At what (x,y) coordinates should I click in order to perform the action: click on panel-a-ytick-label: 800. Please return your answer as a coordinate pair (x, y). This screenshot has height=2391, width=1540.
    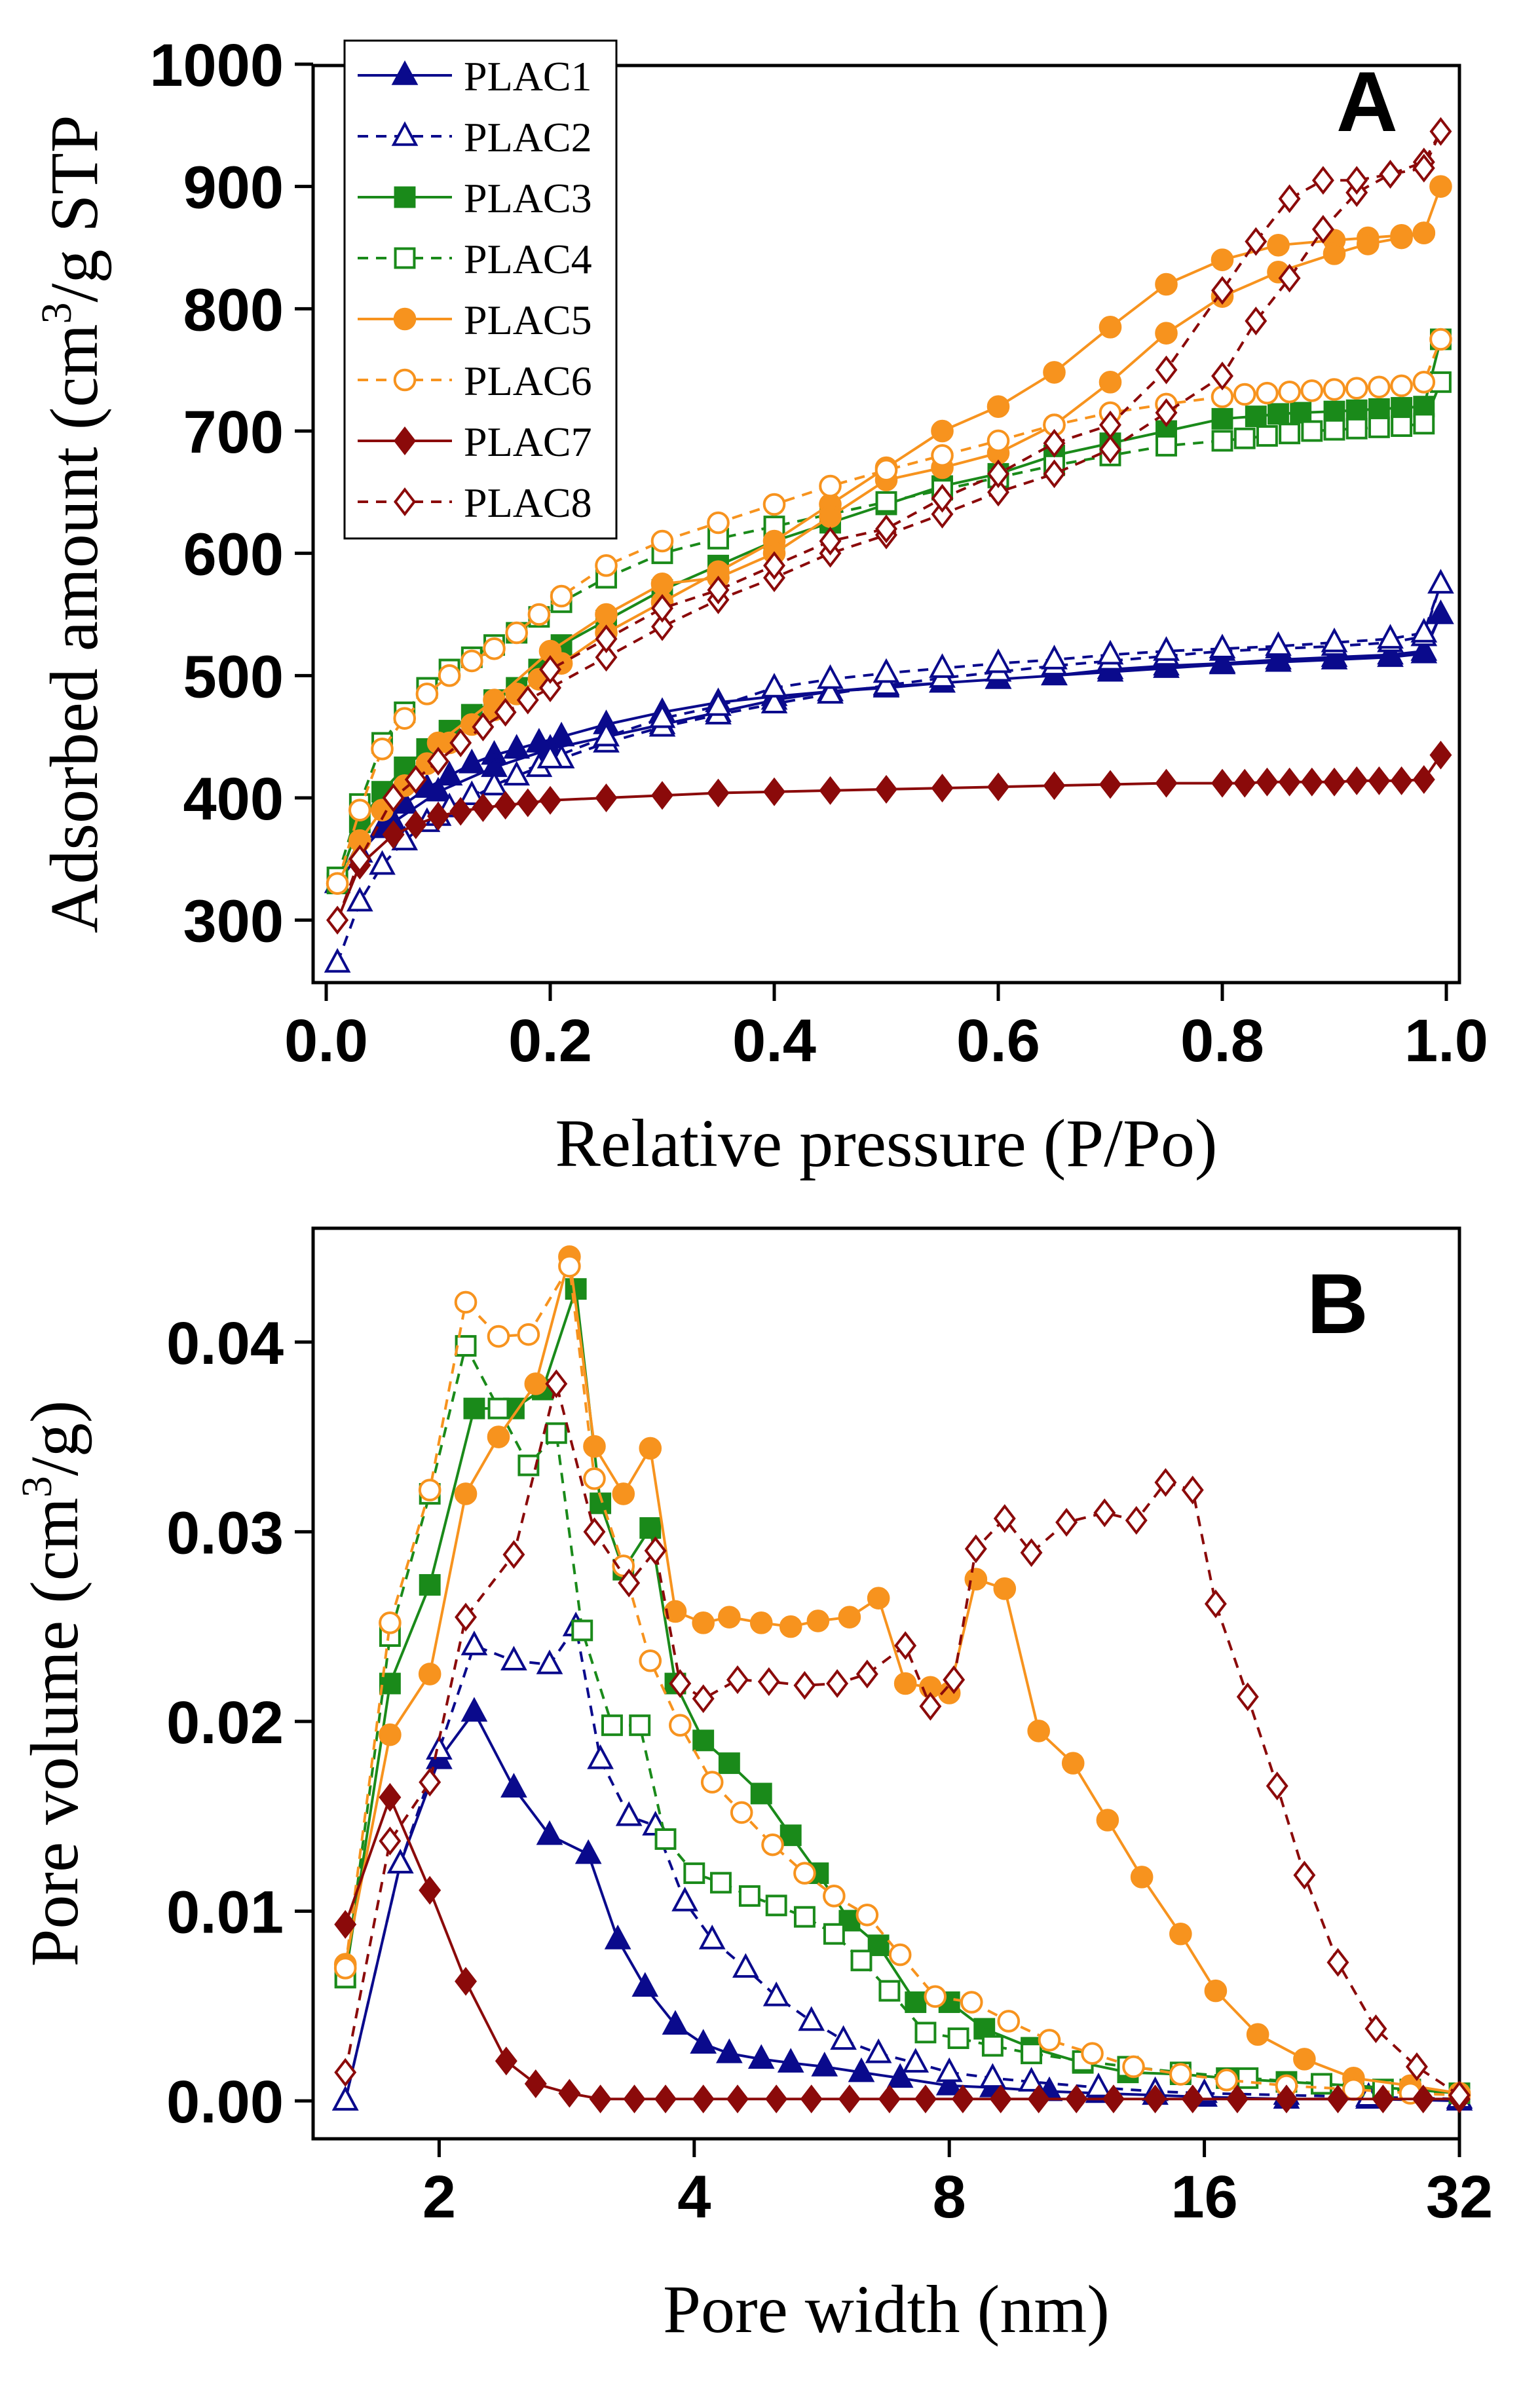
    Looking at the image, I should click on (233, 309).